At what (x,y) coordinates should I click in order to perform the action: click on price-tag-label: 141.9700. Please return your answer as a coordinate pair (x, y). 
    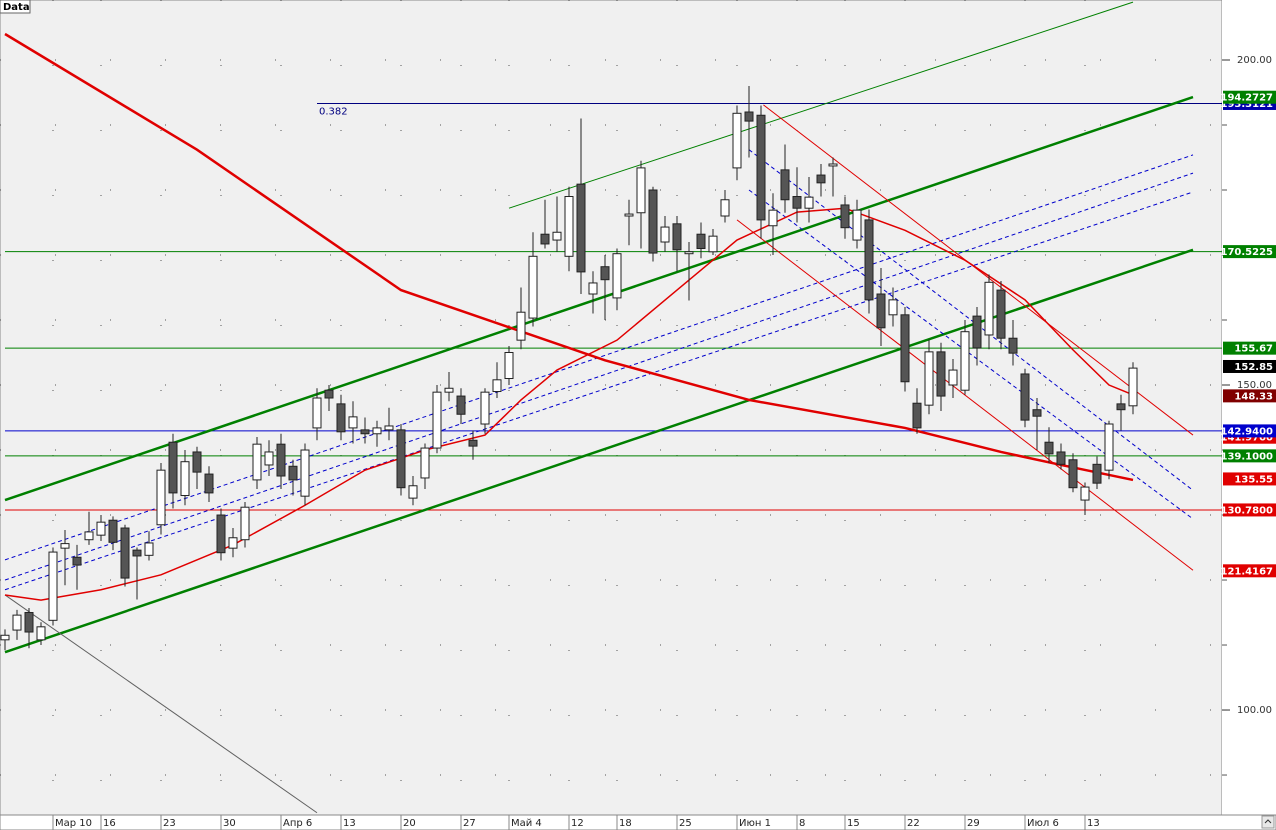
    Looking at the image, I should click on (1246, 438).